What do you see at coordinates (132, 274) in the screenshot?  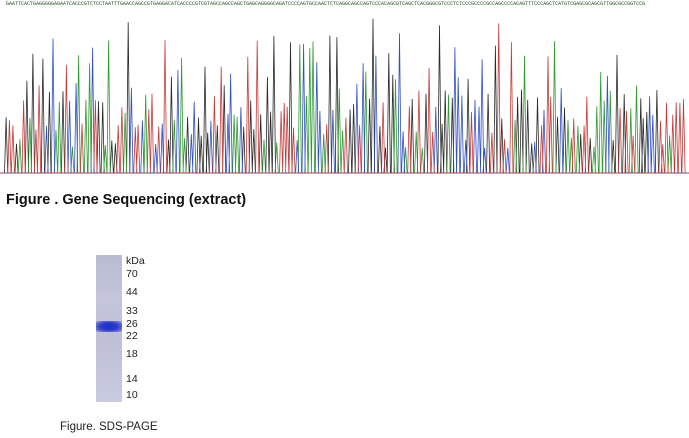 I see `marker-label: 70` at bounding box center [132, 274].